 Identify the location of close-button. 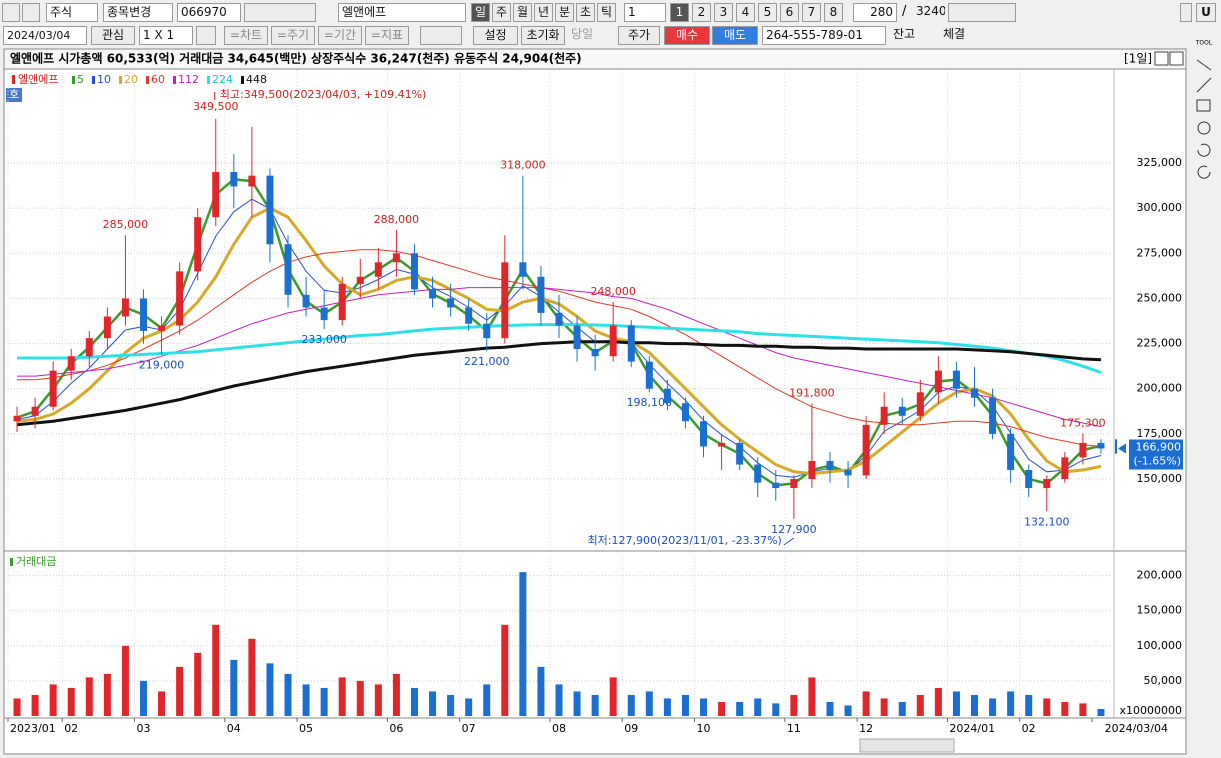
(1176, 58).